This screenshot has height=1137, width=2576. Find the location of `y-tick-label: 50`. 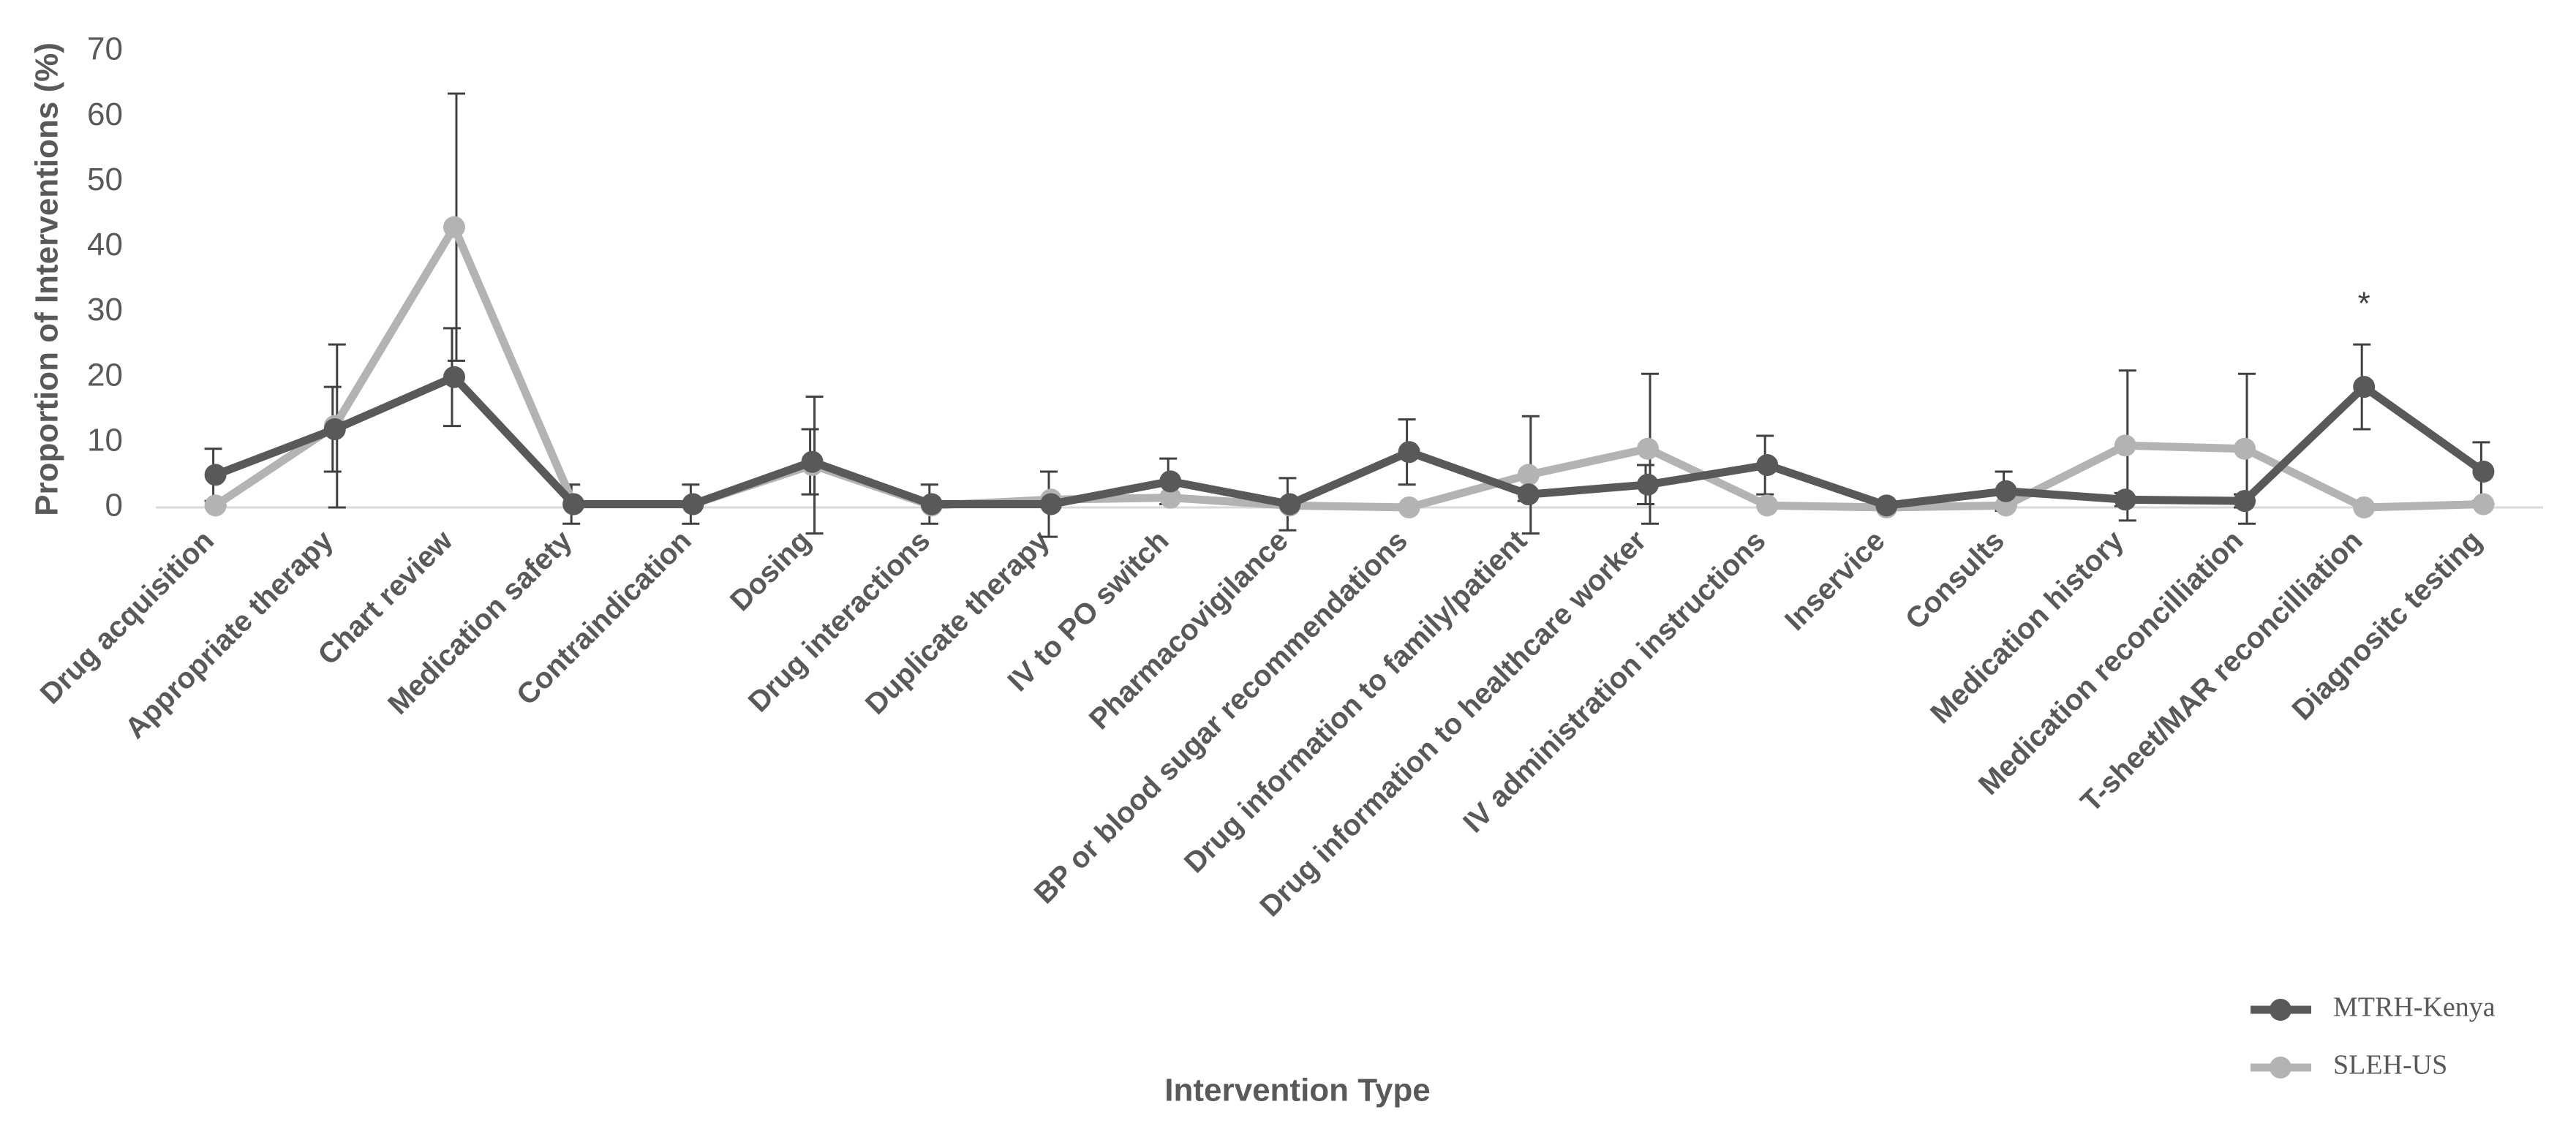

y-tick-label: 50 is located at coordinates (105, 180).